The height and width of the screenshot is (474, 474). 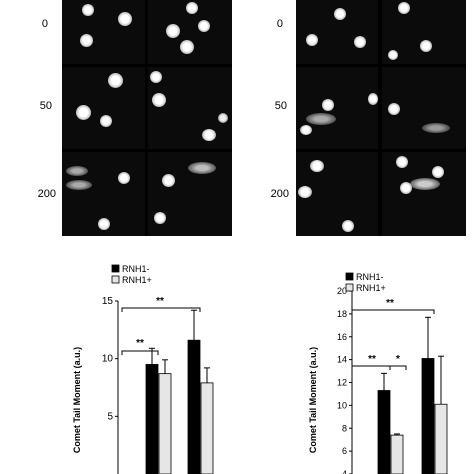 What do you see at coordinates (279, 194) in the screenshot?
I see `row-label-200-right: 200` at bounding box center [279, 194].